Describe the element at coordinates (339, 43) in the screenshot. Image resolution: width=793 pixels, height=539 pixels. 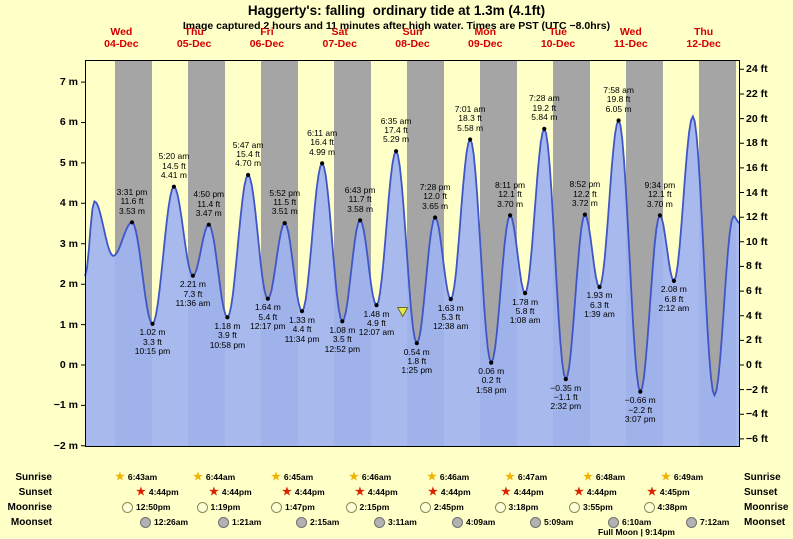
I see `day-date: 07-Dec` at that location.